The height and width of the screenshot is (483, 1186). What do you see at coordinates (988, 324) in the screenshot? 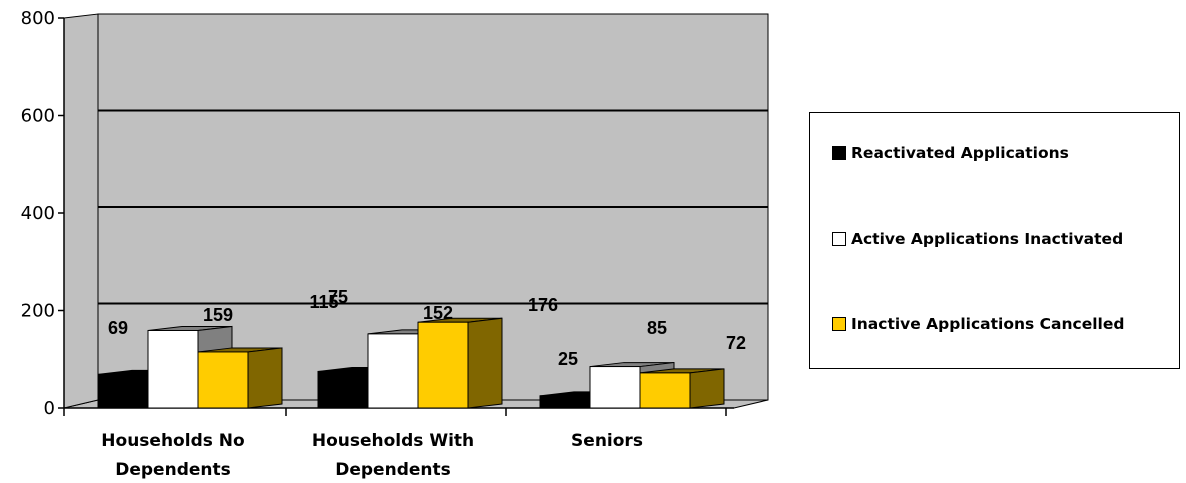
I see `legend-label: Inactive Applications Cancelled` at bounding box center [988, 324].